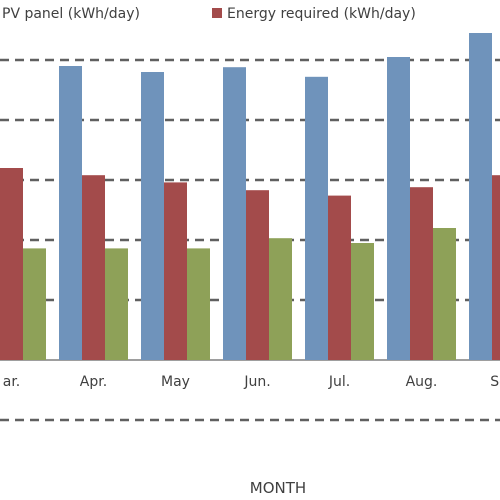  Describe the element at coordinates (339, 382) in the screenshot. I see `x-tick-label: Jul.` at that location.